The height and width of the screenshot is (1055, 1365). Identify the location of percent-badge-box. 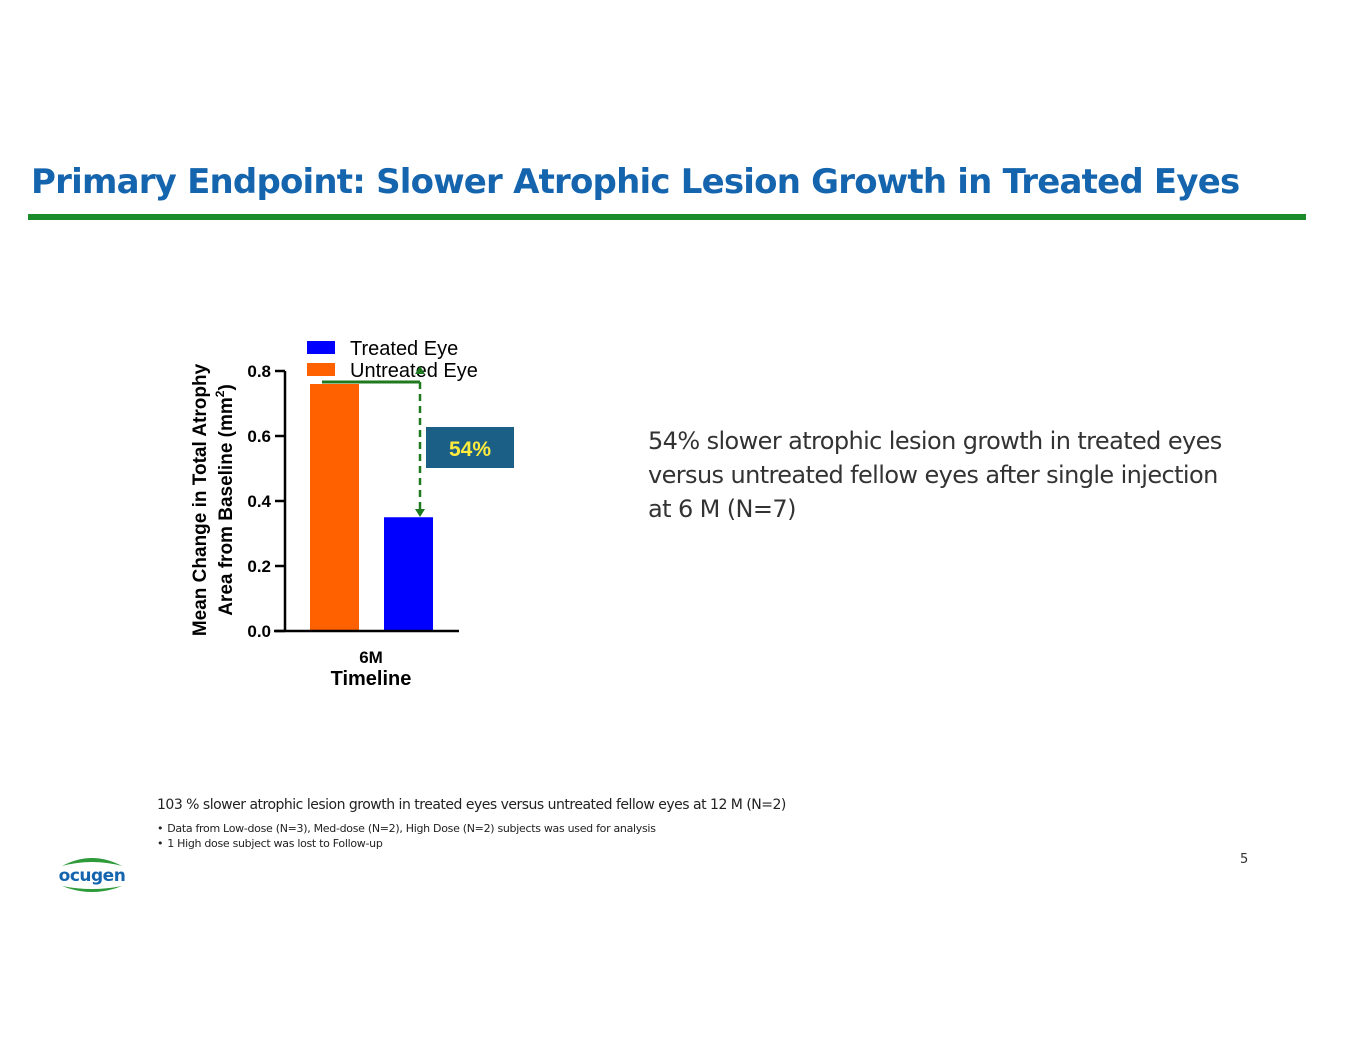
(470, 447).